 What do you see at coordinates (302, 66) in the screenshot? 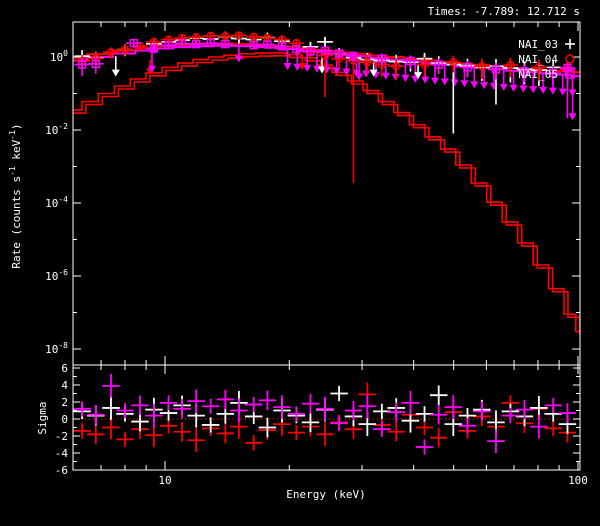
I see `nai04-upper-limit-arrow` at bounding box center [302, 66].